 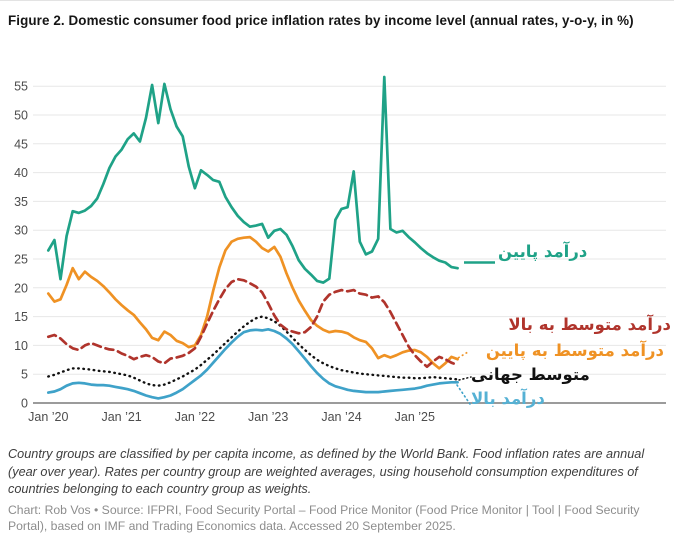 I want to click on y-tick-label-0: 0, so click(x=24, y=404).